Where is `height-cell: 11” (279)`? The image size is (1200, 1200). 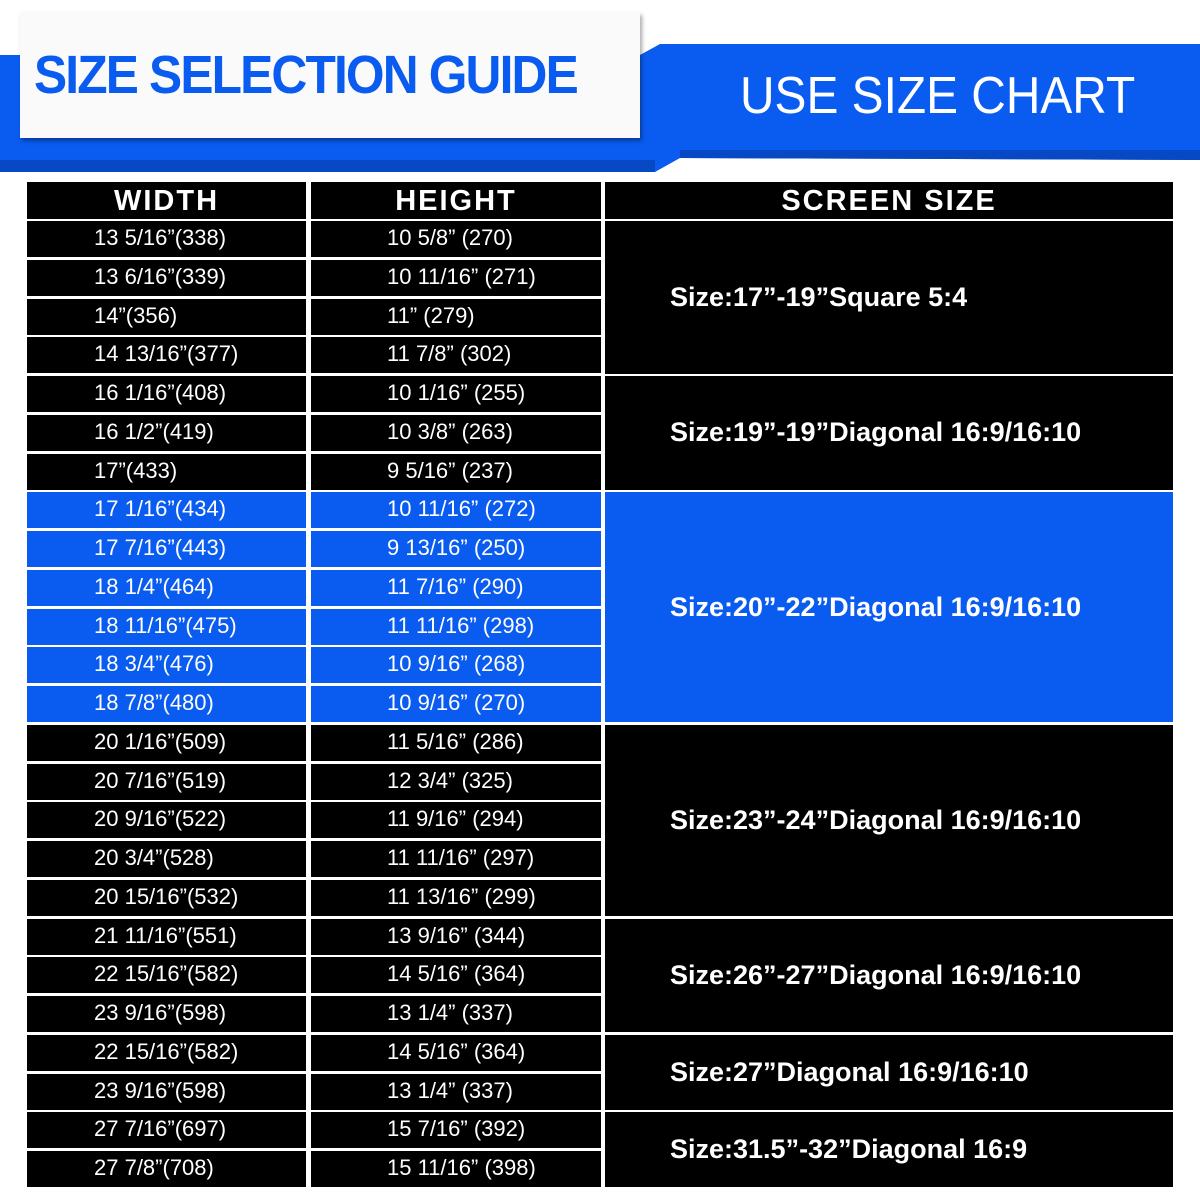
height-cell: 11” (279) is located at coordinates (456, 316).